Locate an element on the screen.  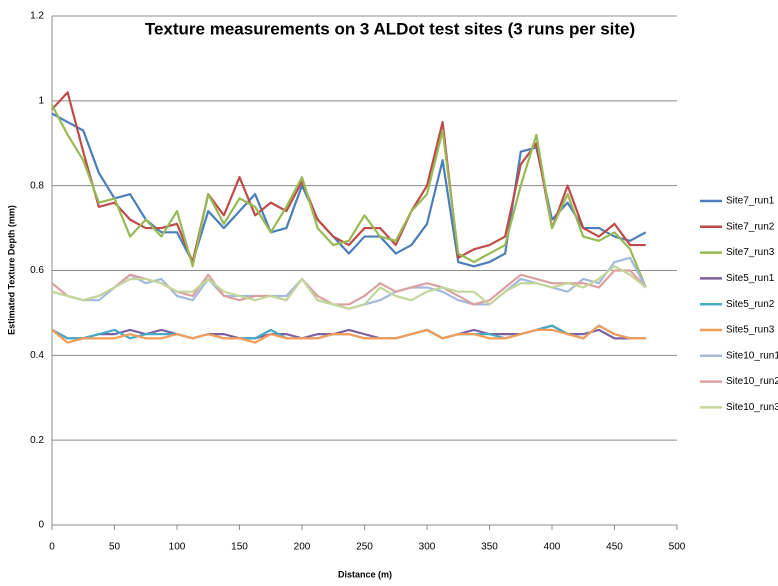
legend-label: Site5_run2 is located at coordinates (750, 304).